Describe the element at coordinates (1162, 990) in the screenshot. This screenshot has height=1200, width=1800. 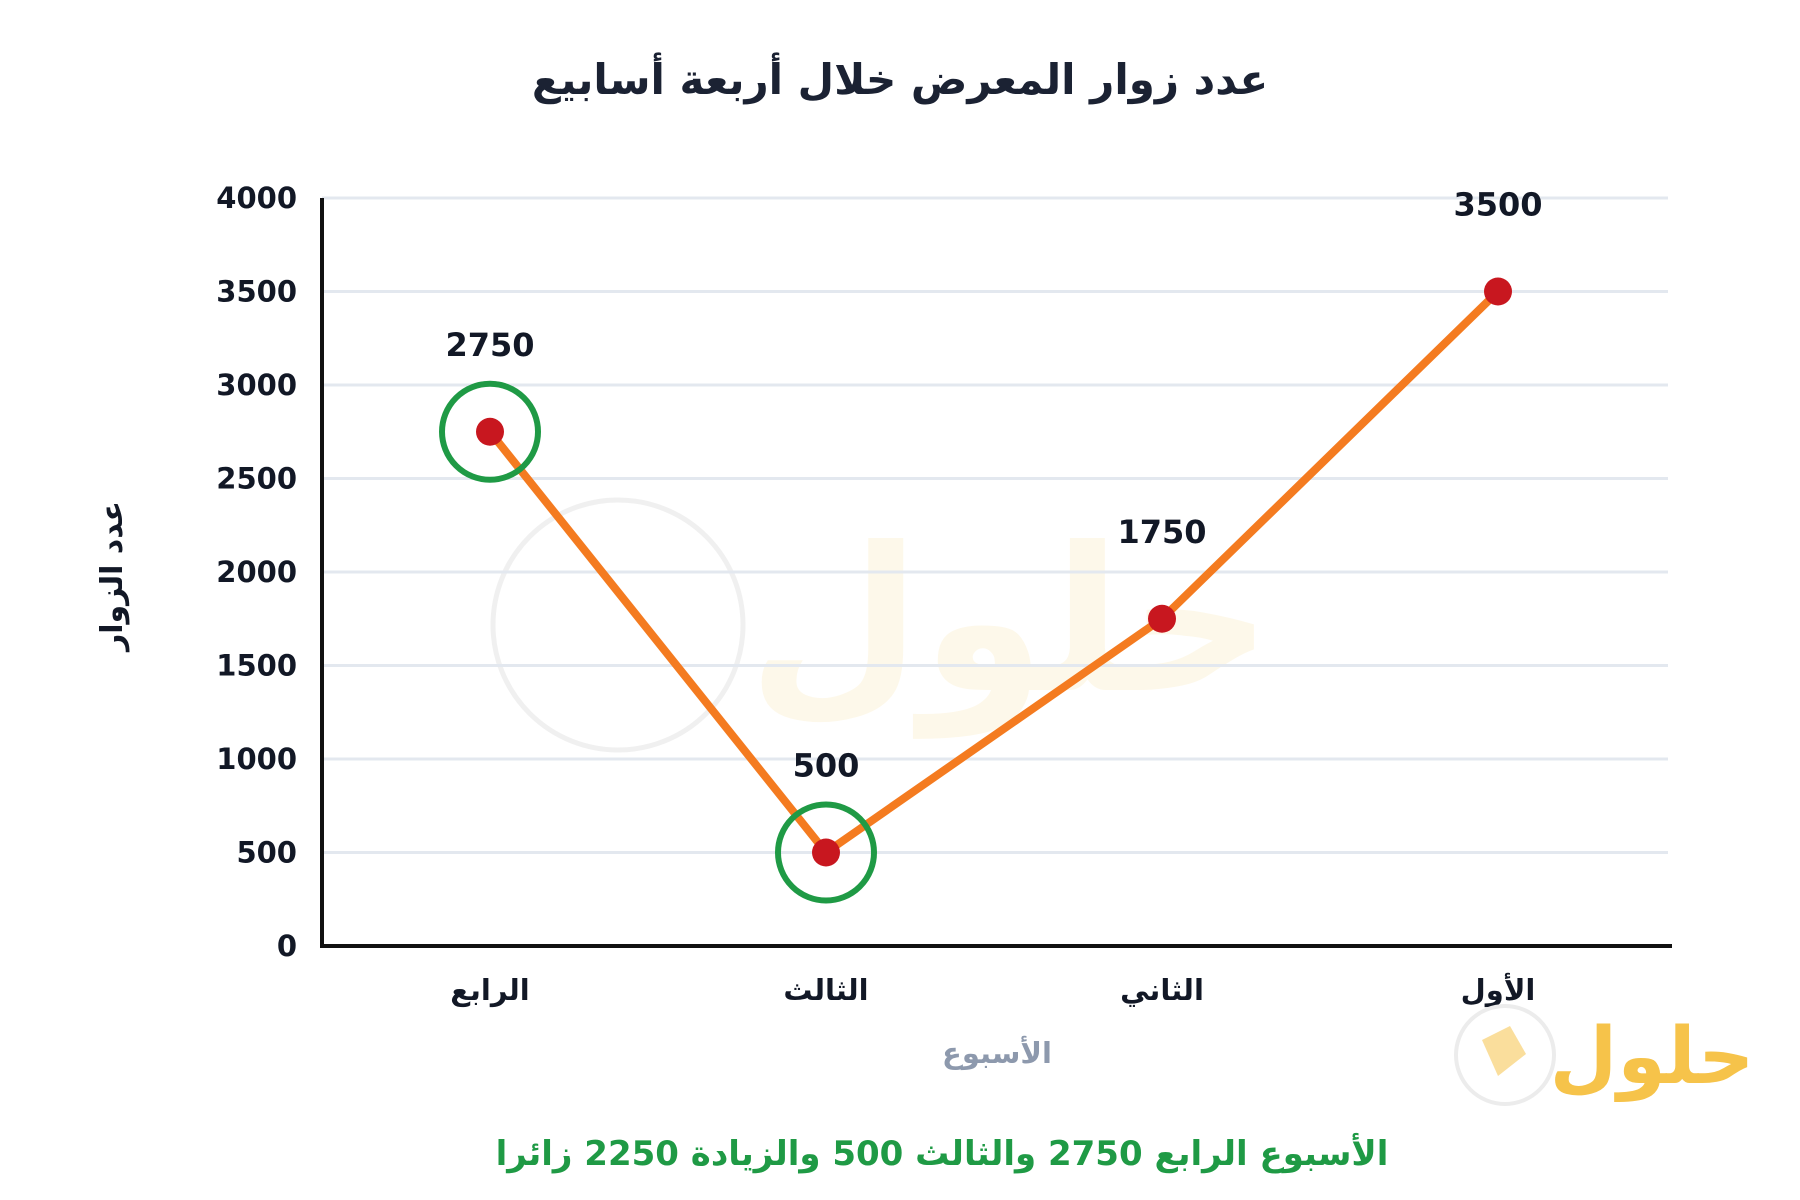
I see `x-tick-label: الثاني` at that location.